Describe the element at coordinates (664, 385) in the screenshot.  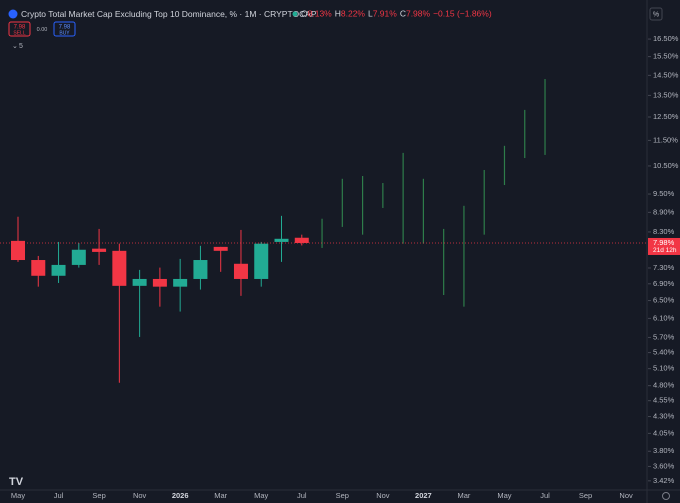
I see `y-tick-label: 4.80%` at that location.